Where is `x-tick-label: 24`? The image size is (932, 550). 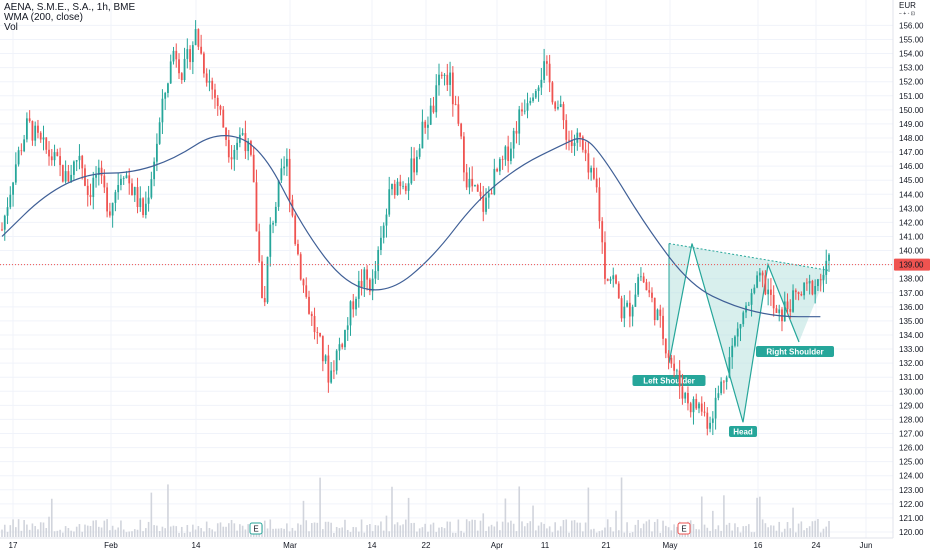
x-tick-label: 24 is located at coordinates (816, 545).